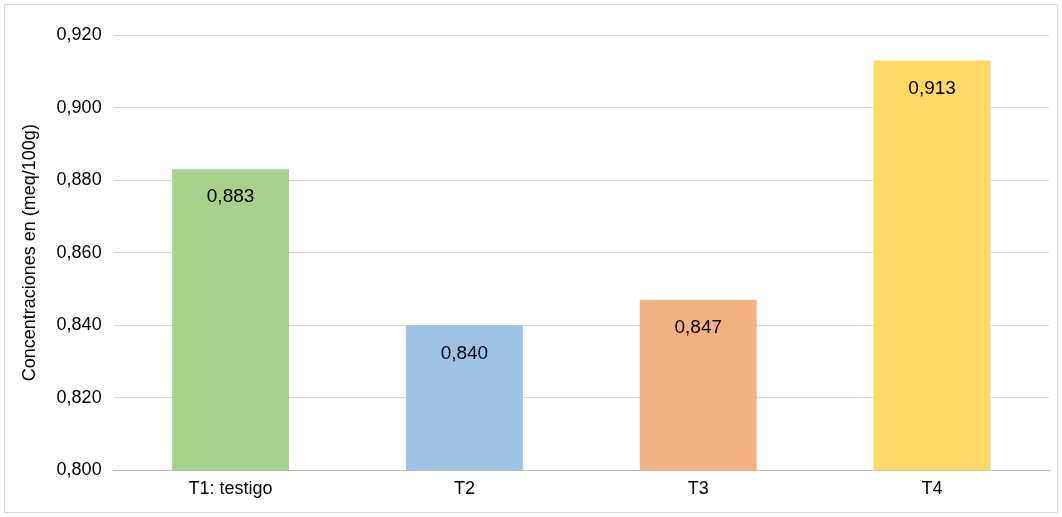 This screenshot has height=517, width=1062. Describe the element at coordinates (79, 179) in the screenshot. I see `y-tick-label: 0,880` at that location.